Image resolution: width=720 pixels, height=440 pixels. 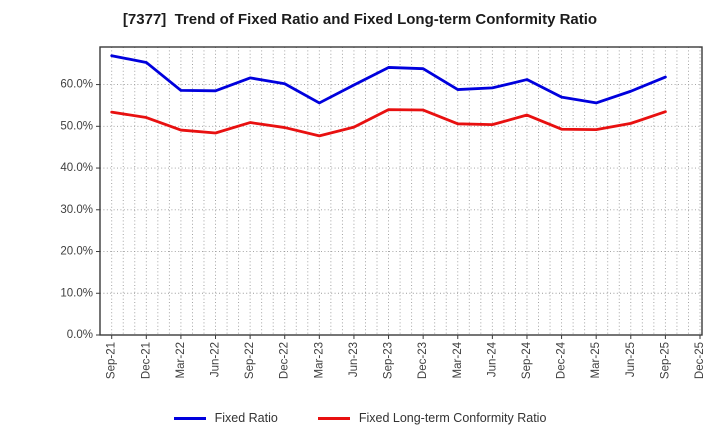 I want to click on y-tick-label: 10.0%, so click(x=76, y=293).